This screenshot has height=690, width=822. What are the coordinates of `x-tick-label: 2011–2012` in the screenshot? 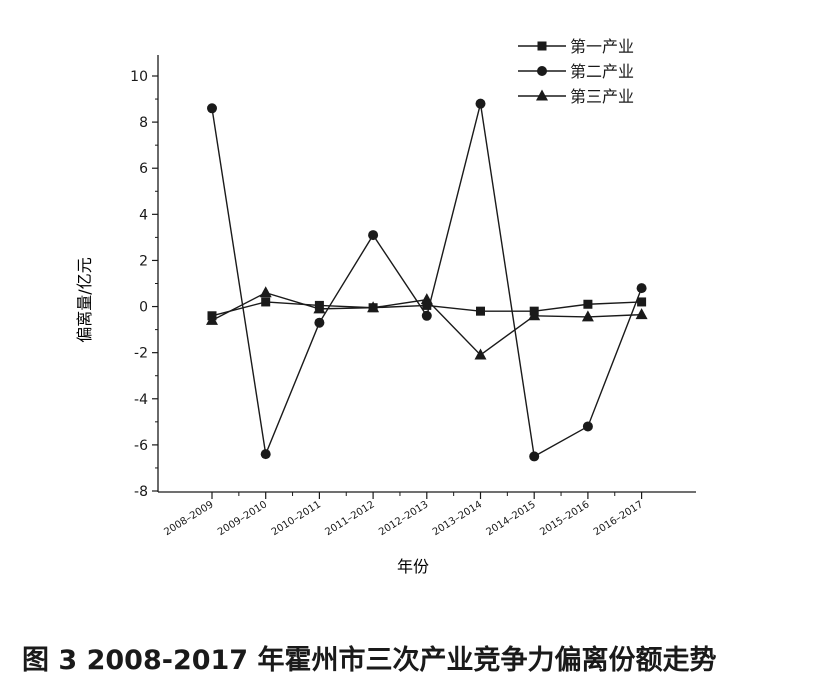 It's located at (349, 518).